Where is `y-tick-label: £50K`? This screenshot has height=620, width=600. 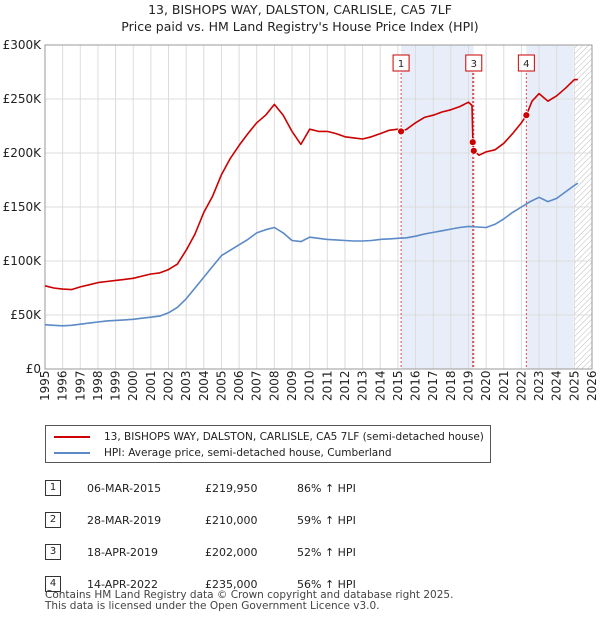
y-tick-label: £50K is located at coordinates (26, 315).